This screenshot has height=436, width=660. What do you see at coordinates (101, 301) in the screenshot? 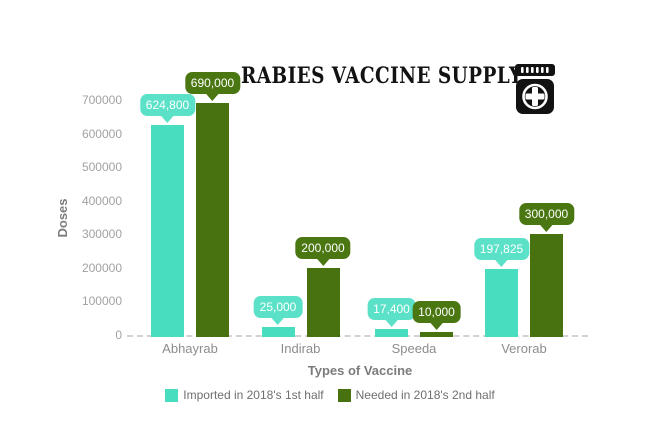
I see `y-tick-label: 100000` at bounding box center [101, 301].